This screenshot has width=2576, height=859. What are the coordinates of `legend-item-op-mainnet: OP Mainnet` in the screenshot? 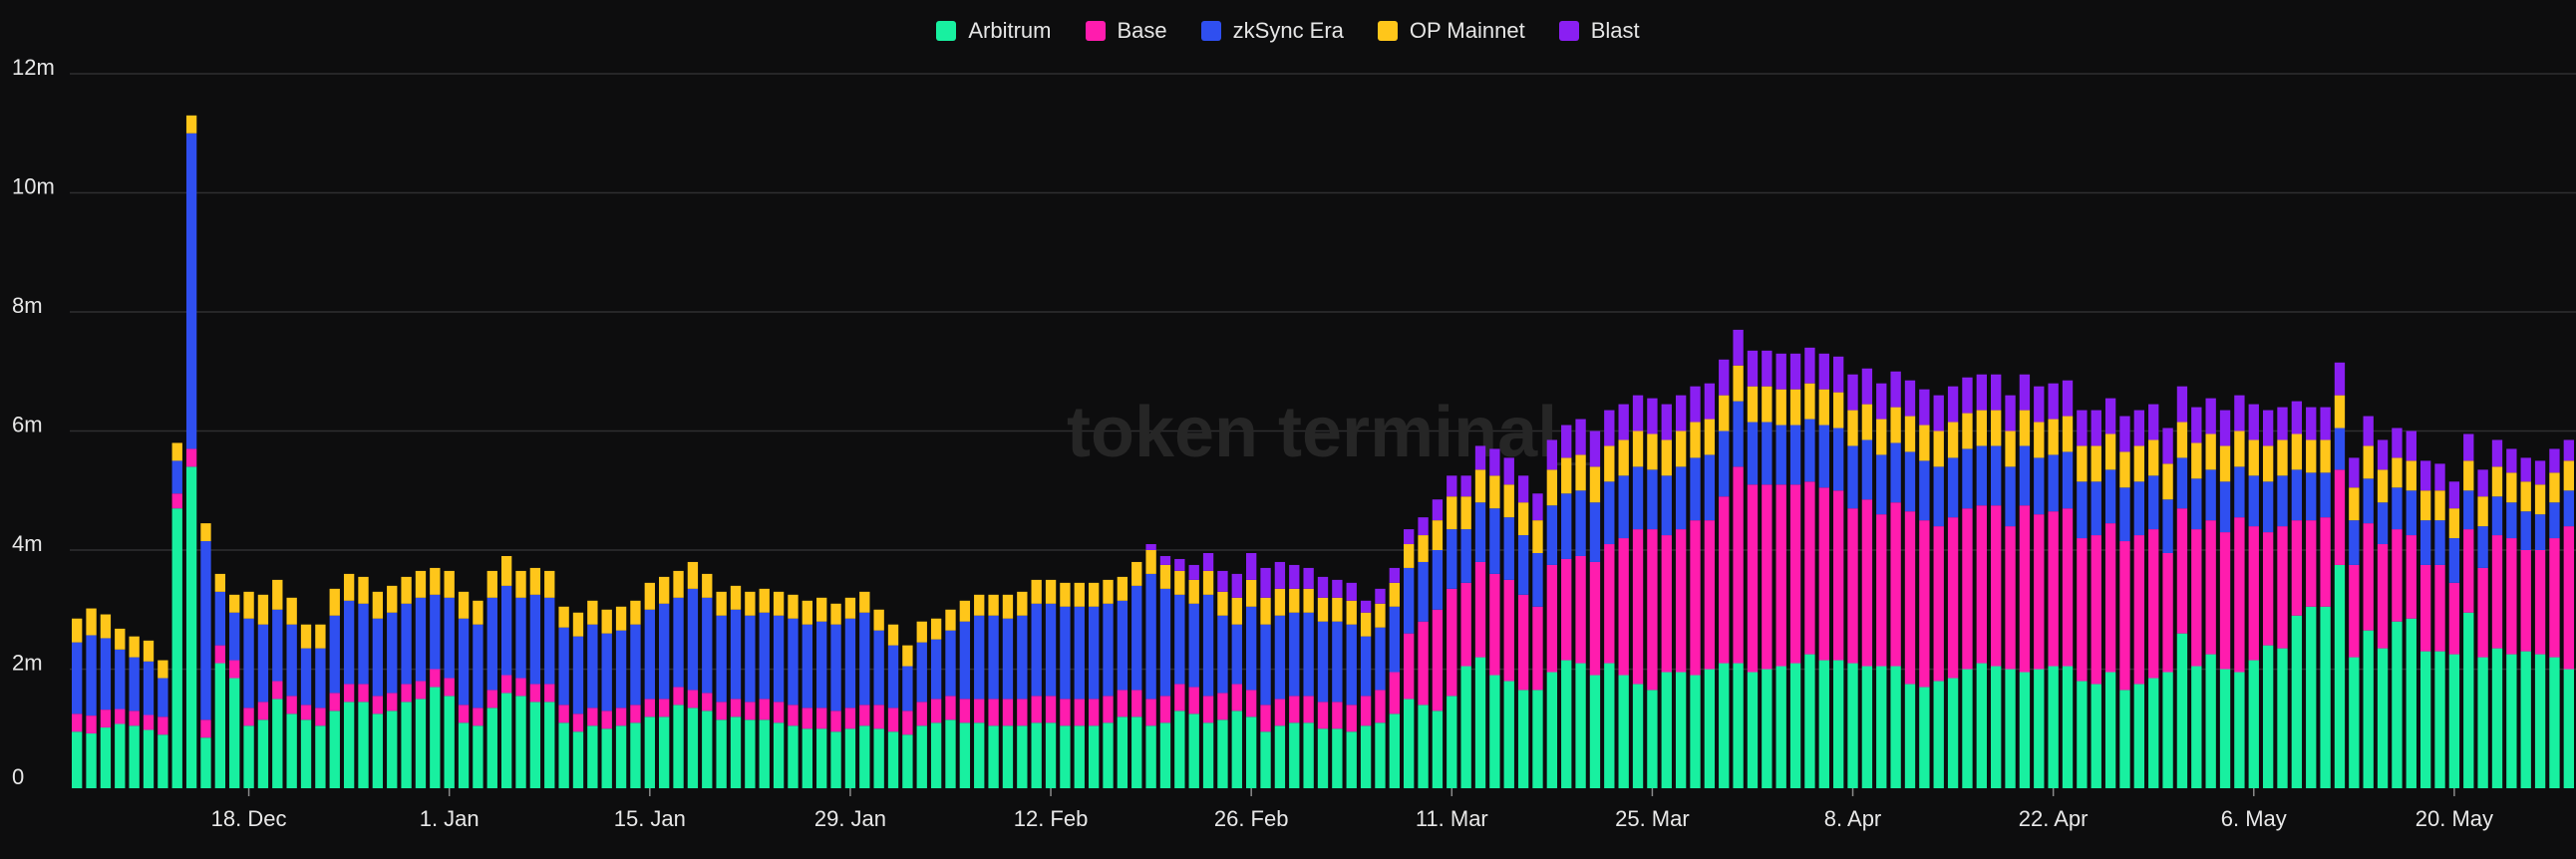 It's located at (1451, 31).